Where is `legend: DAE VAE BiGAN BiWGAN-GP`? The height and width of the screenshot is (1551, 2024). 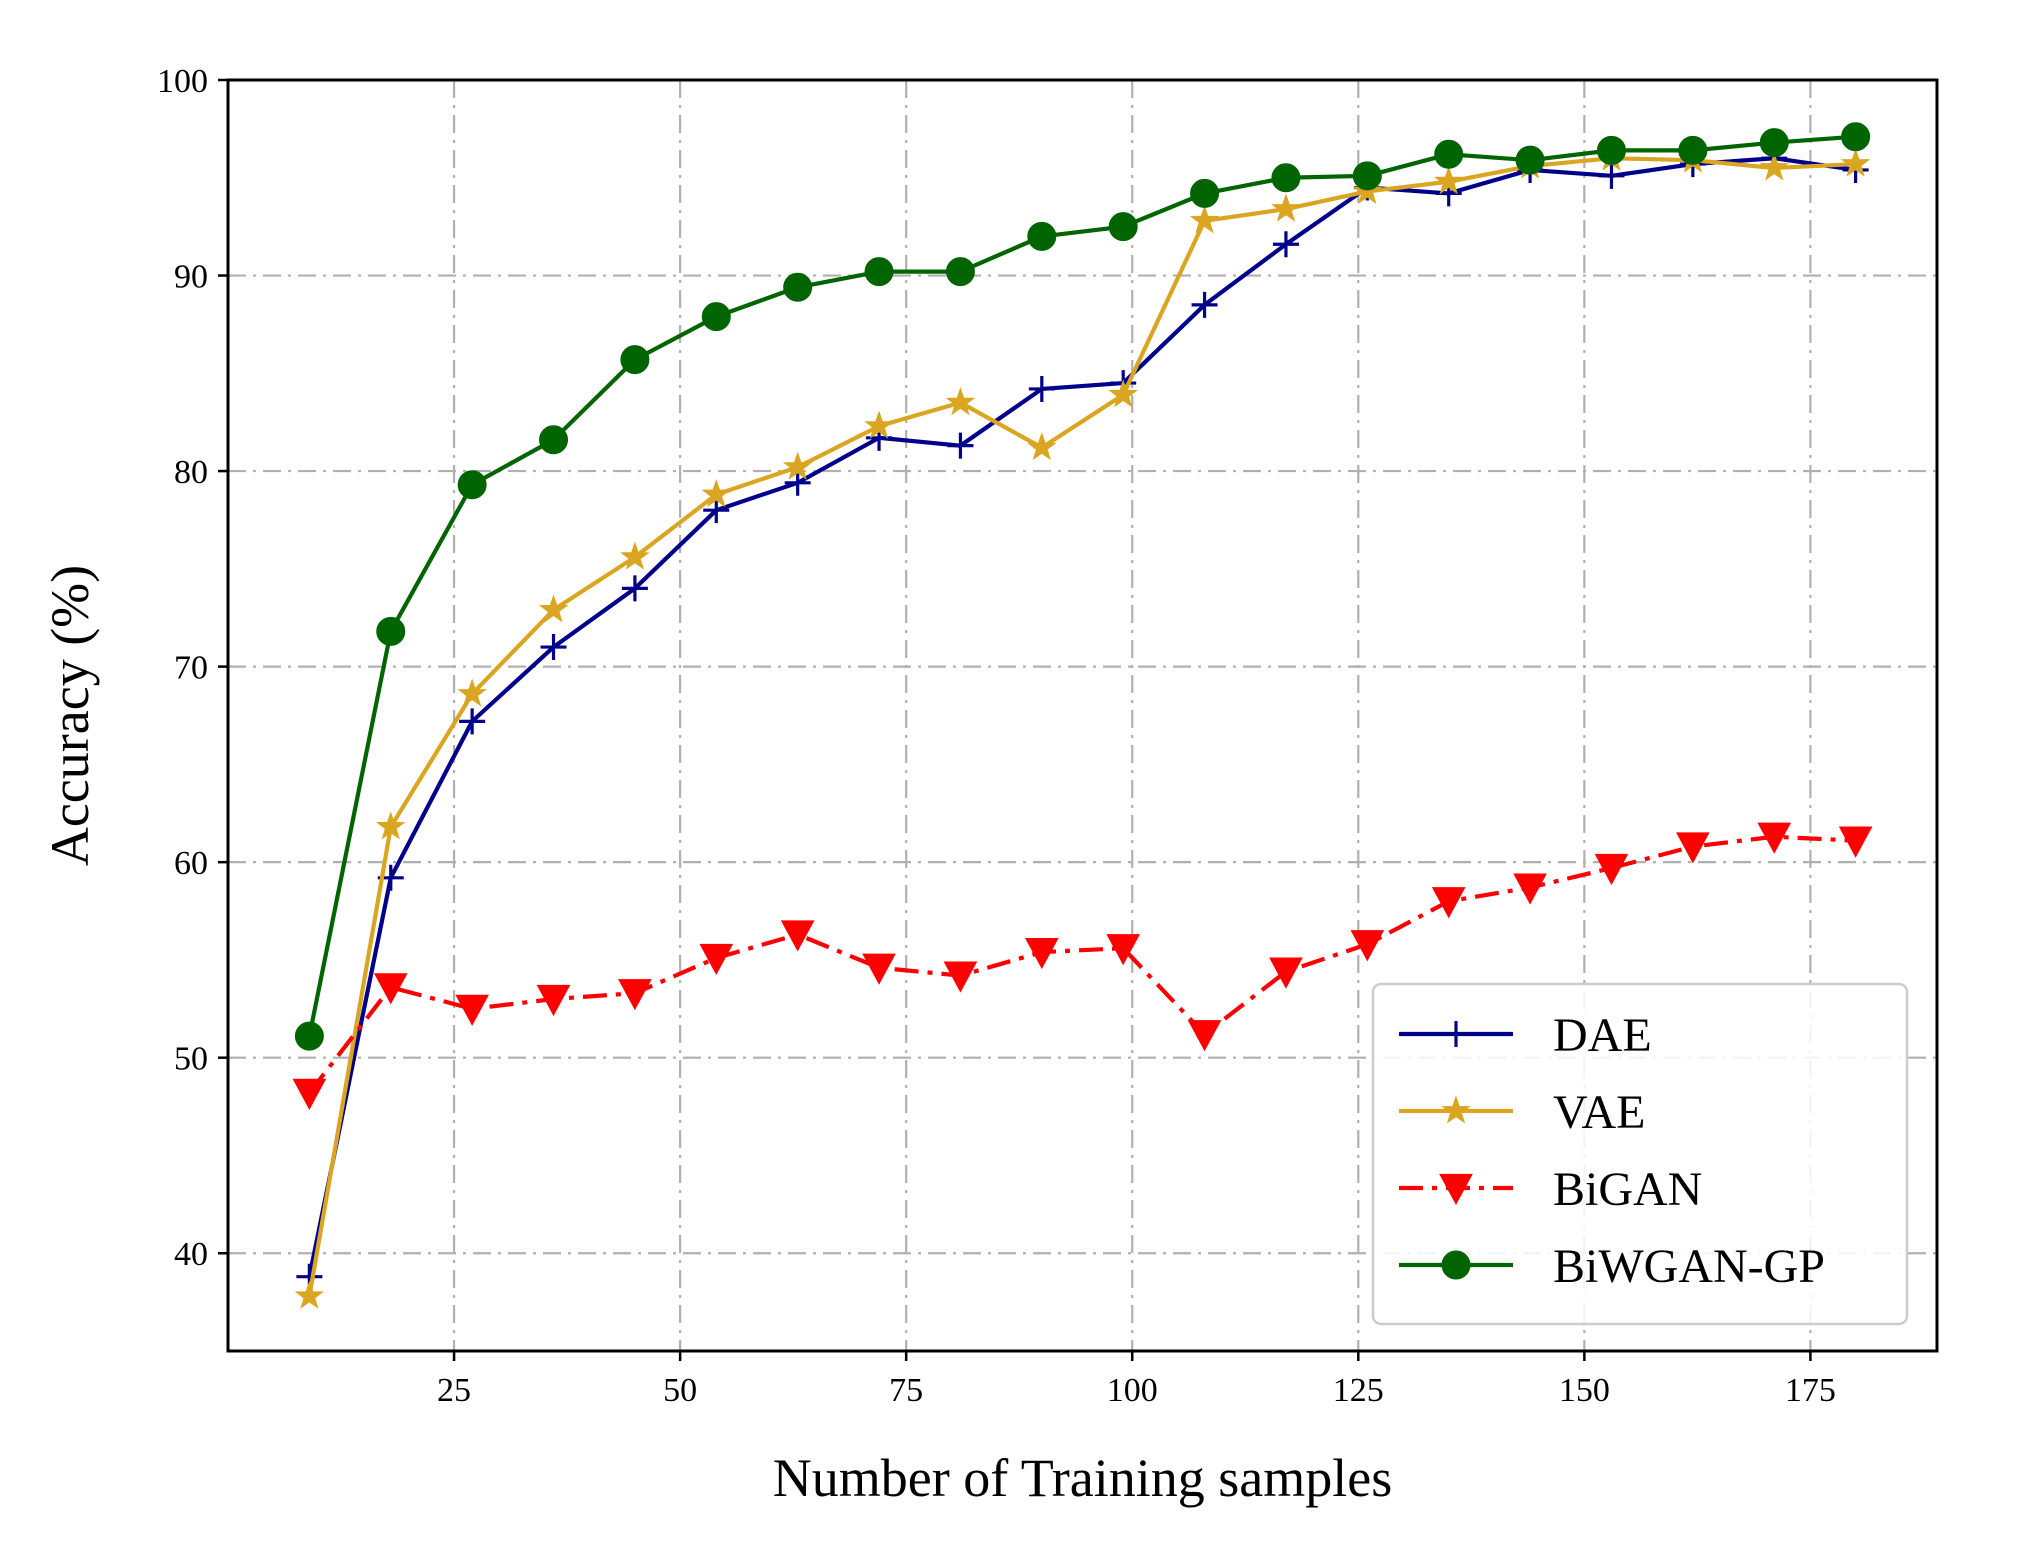
legend: DAE VAE BiGAN BiWGAN-GP is located at coordinates (1640, 1154).